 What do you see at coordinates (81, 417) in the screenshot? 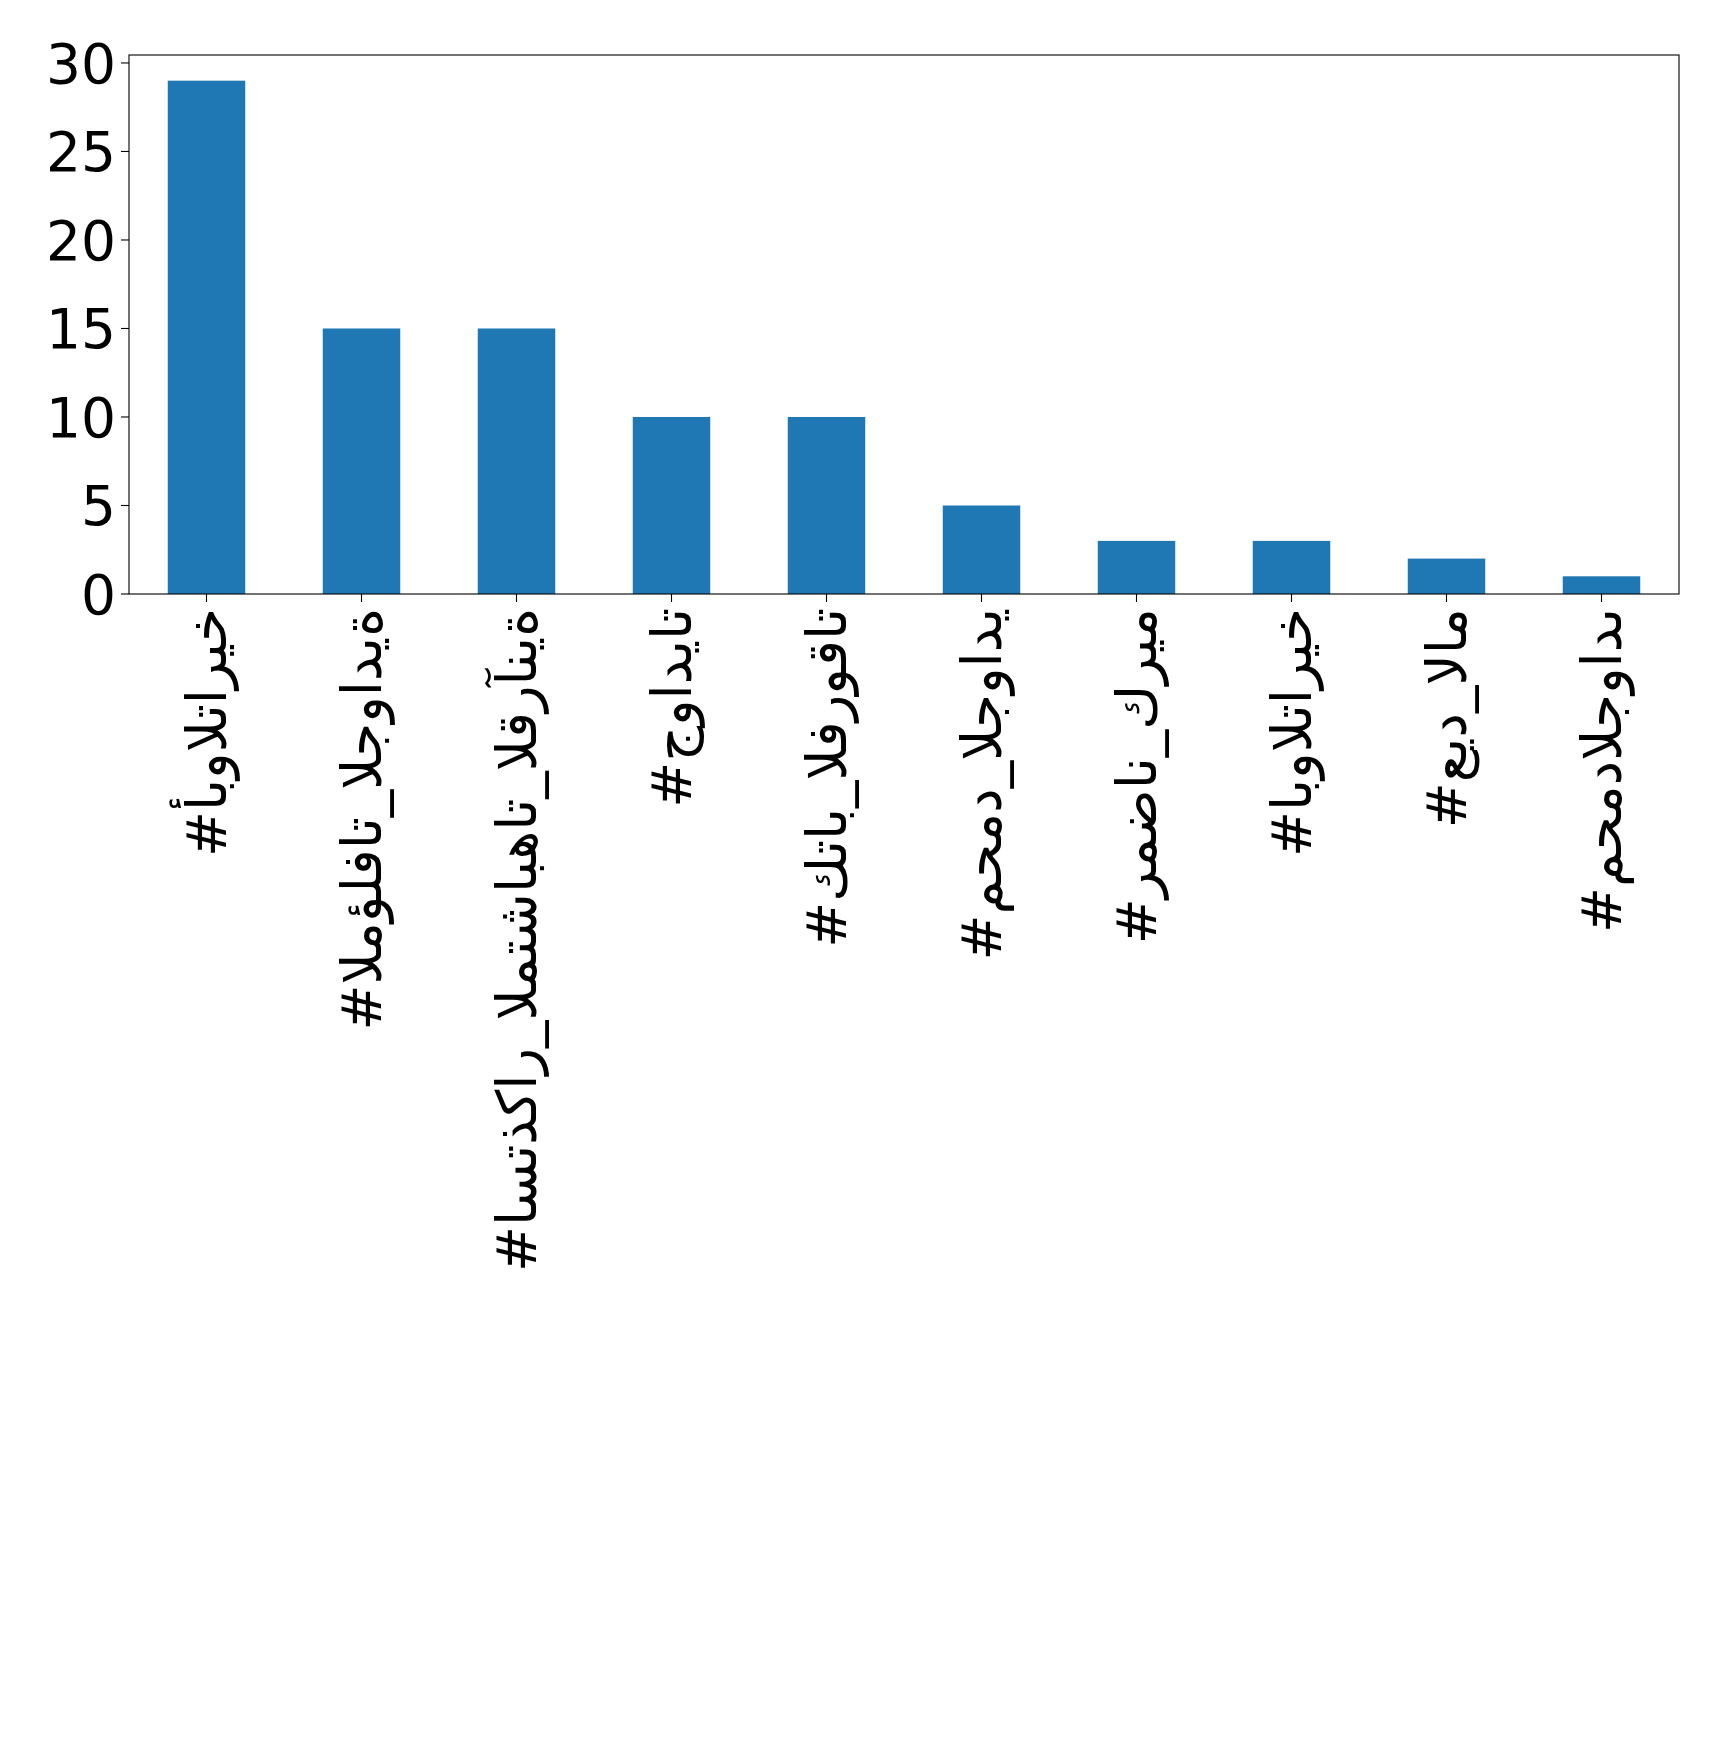
I see `y-tick-label: 10` at bounding box center [81, 417].